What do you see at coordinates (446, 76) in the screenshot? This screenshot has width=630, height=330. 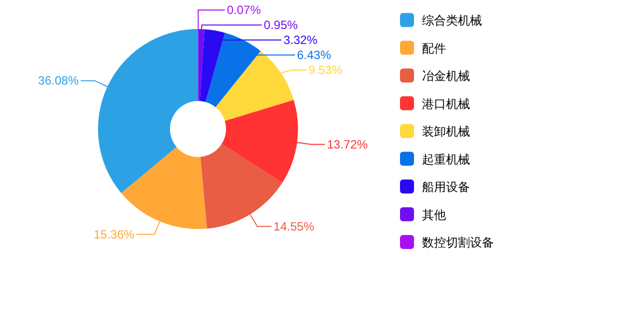 I see `legend-label: 冶金机械` at bounding box center [446, 76].